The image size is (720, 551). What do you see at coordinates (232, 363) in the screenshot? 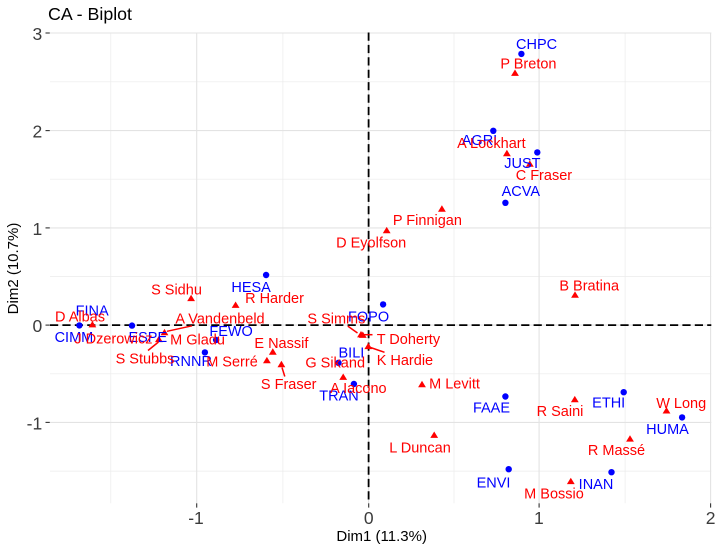
I see `svg-text: M Serré` at bounding box center [232, 363].